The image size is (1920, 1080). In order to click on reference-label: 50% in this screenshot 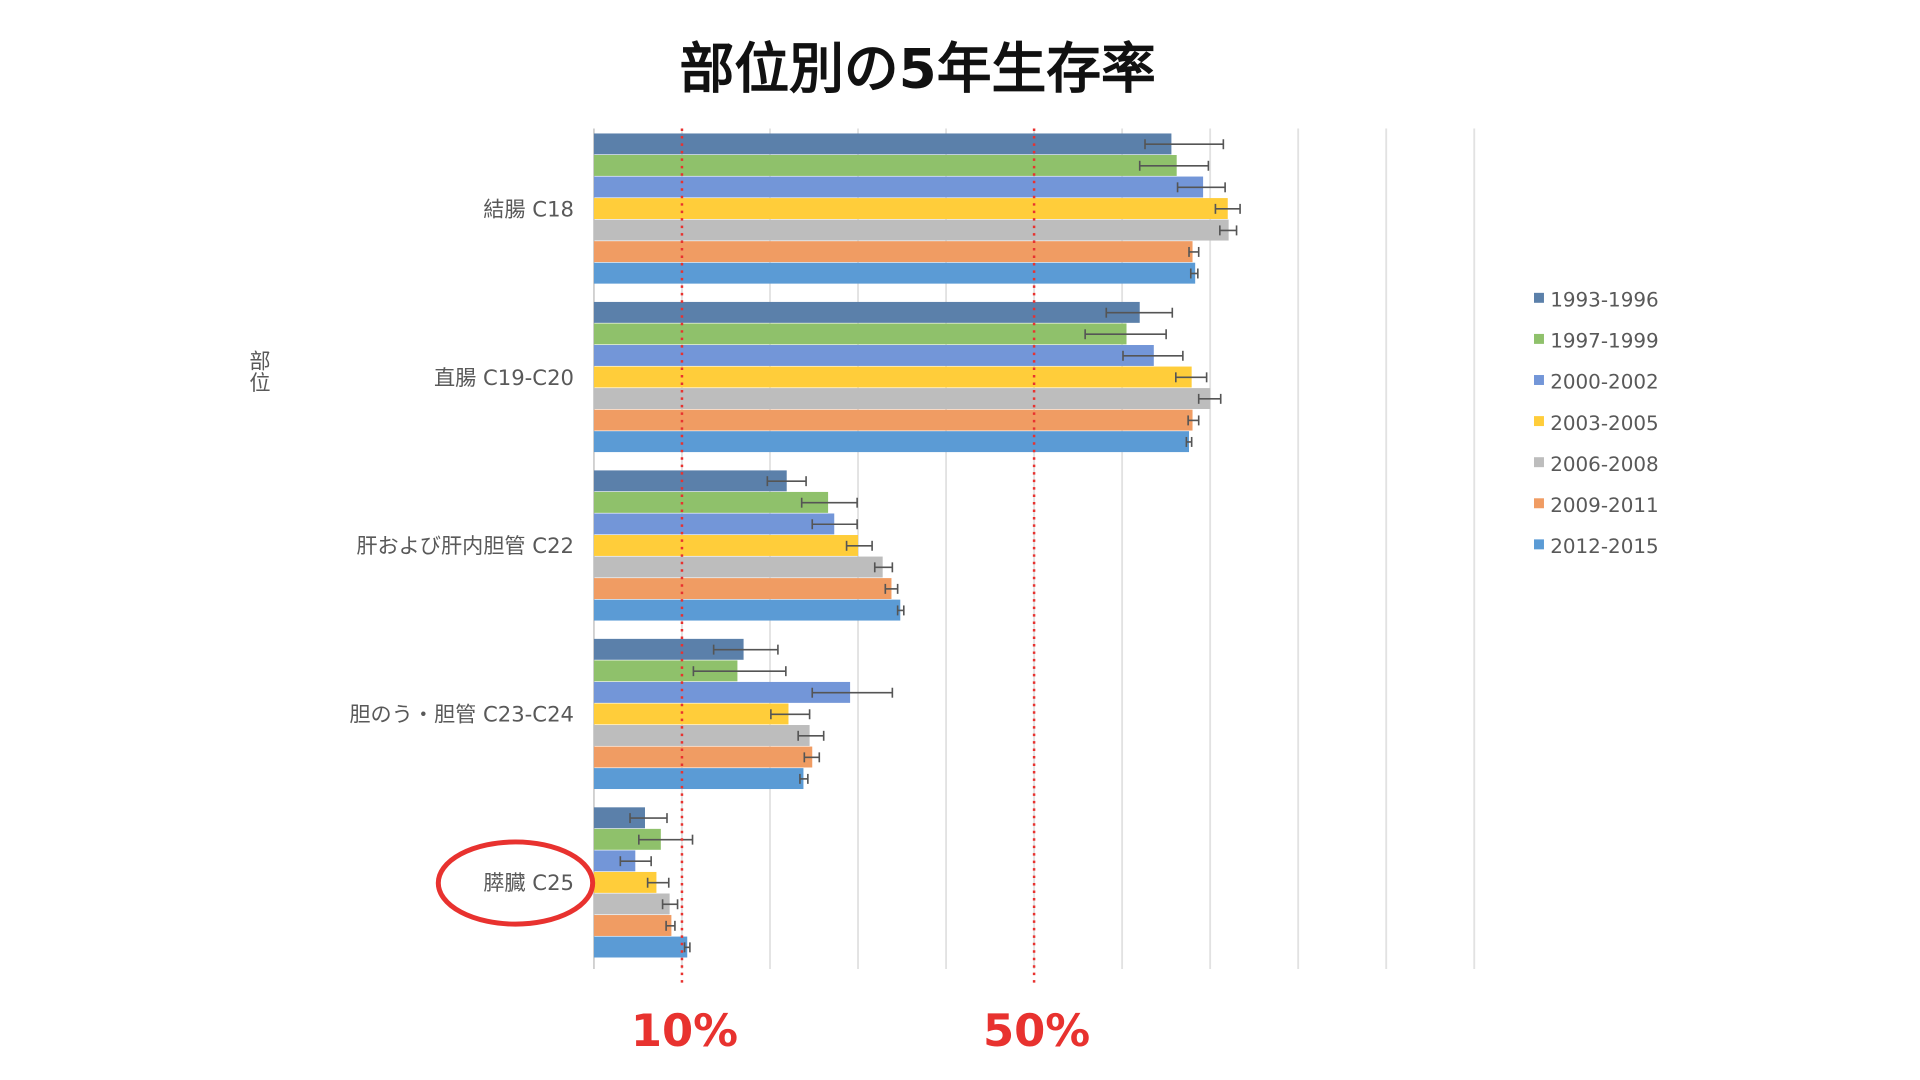, I will do `click(1036, 1030)`.